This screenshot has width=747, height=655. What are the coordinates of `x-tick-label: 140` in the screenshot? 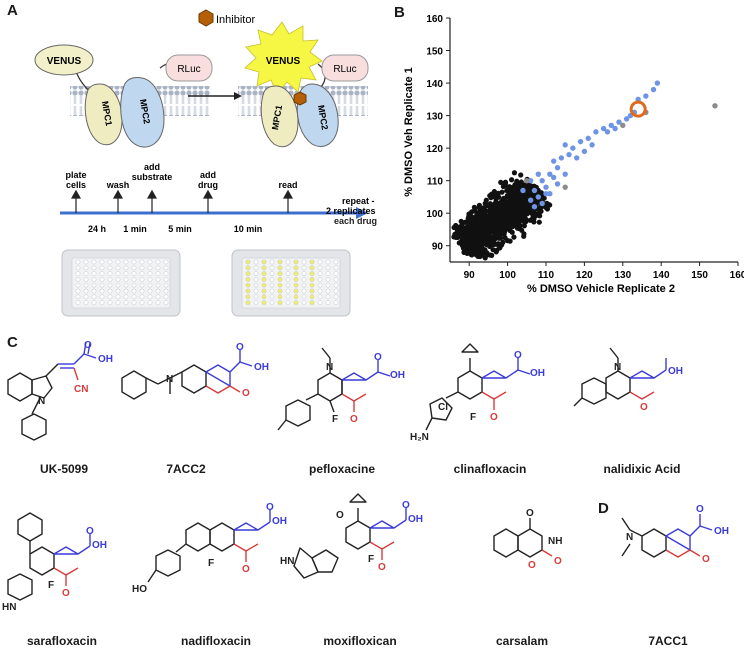 It's located at (661, 275).